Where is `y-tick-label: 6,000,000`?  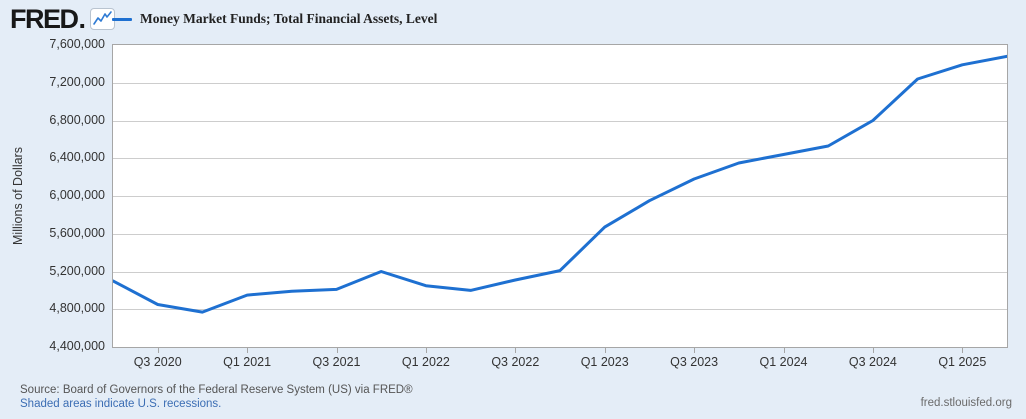 y-tick-label: 6,000,000 is located at coordinates (77, 195).